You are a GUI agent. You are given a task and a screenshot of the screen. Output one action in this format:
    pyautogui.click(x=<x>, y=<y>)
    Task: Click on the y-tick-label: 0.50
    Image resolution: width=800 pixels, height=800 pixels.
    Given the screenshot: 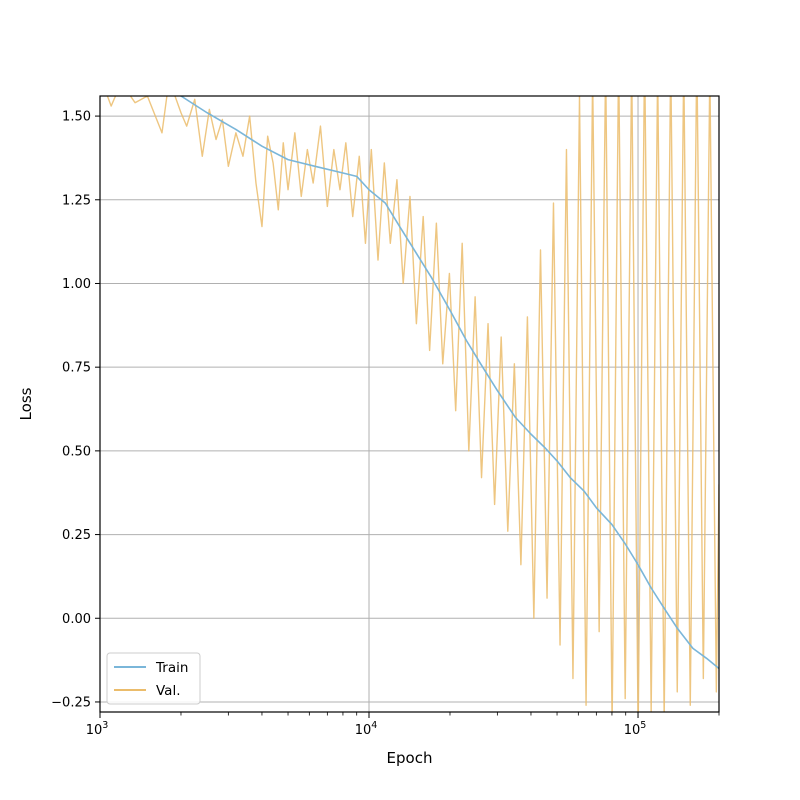 What is the action you would take?
    pyautogui.click(x=76, y=451)
    